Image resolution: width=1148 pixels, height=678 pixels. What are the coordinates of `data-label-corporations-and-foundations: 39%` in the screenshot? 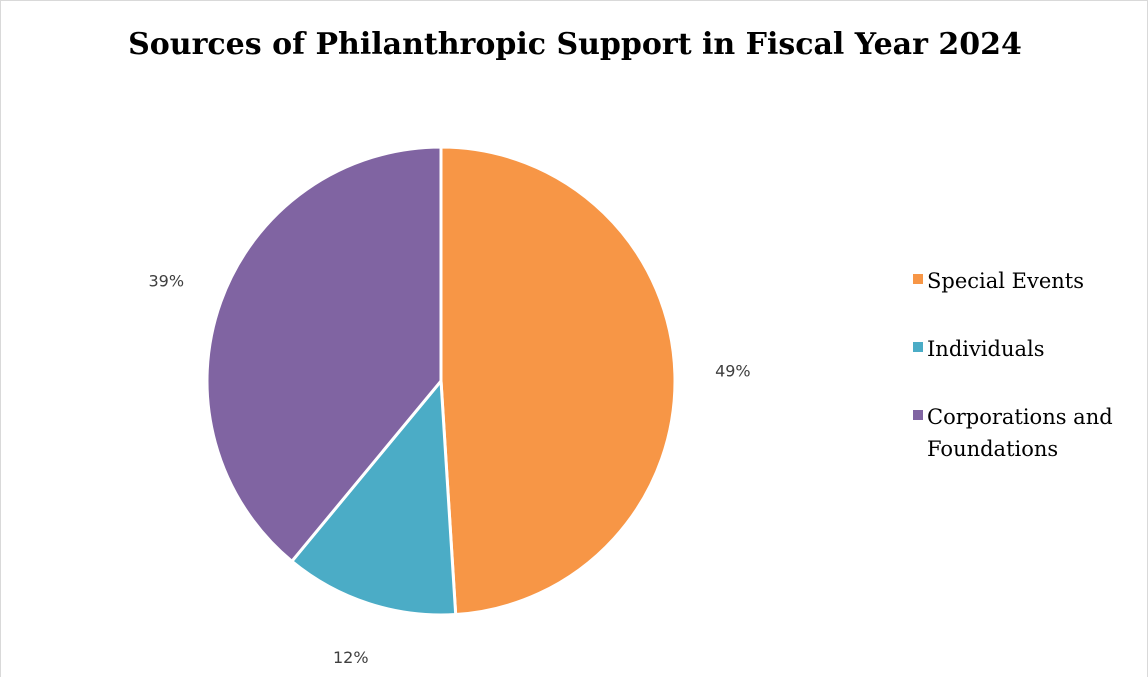 It's located at (166, 281).